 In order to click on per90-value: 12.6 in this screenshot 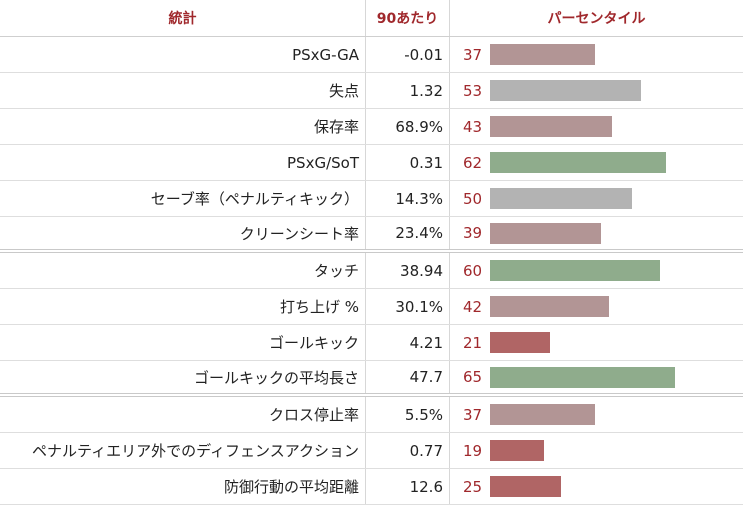, I will do `click(408, 486)`.